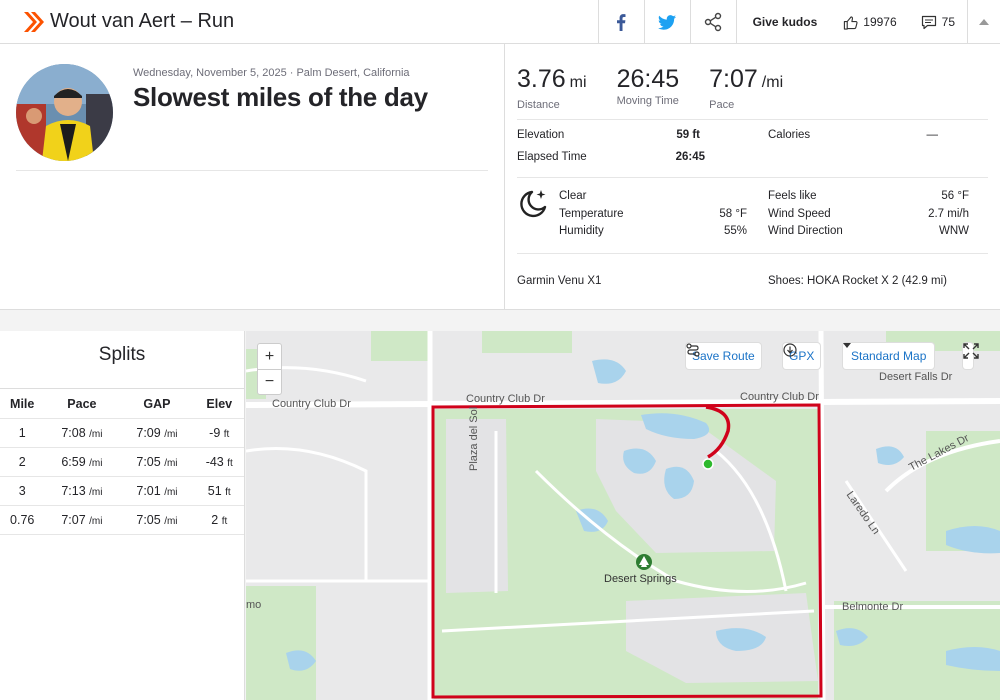 The height and width of the screenshot is (700, 1000). I want to click on zoom-in-button: +, so click(269, 356).